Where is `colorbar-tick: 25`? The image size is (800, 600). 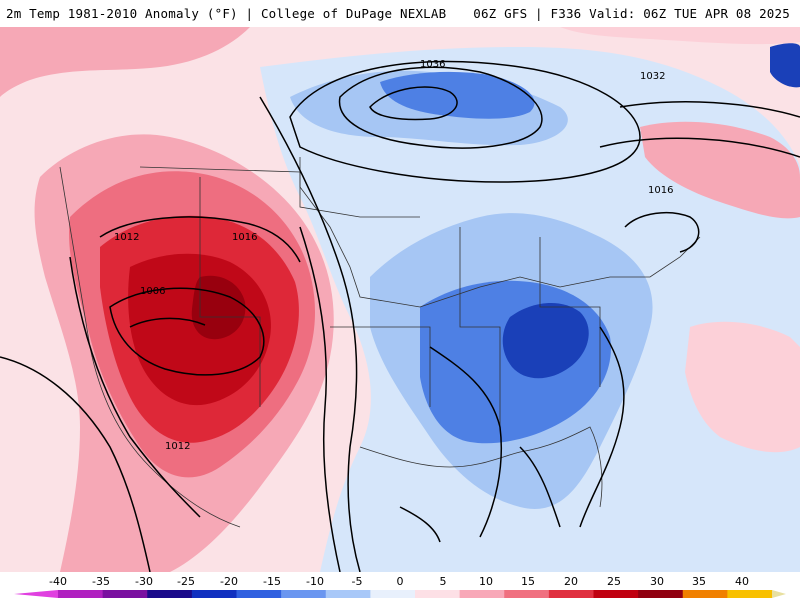 colorbar-tick: 25 is located at coordinates (614, 581).